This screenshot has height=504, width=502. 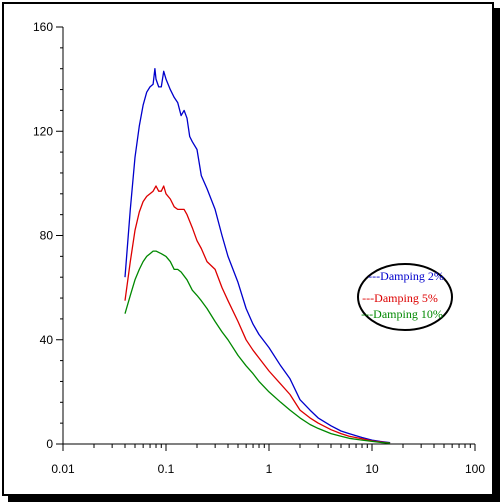 I want to click on y-tick-label: 80, so click(x=47, y=236).